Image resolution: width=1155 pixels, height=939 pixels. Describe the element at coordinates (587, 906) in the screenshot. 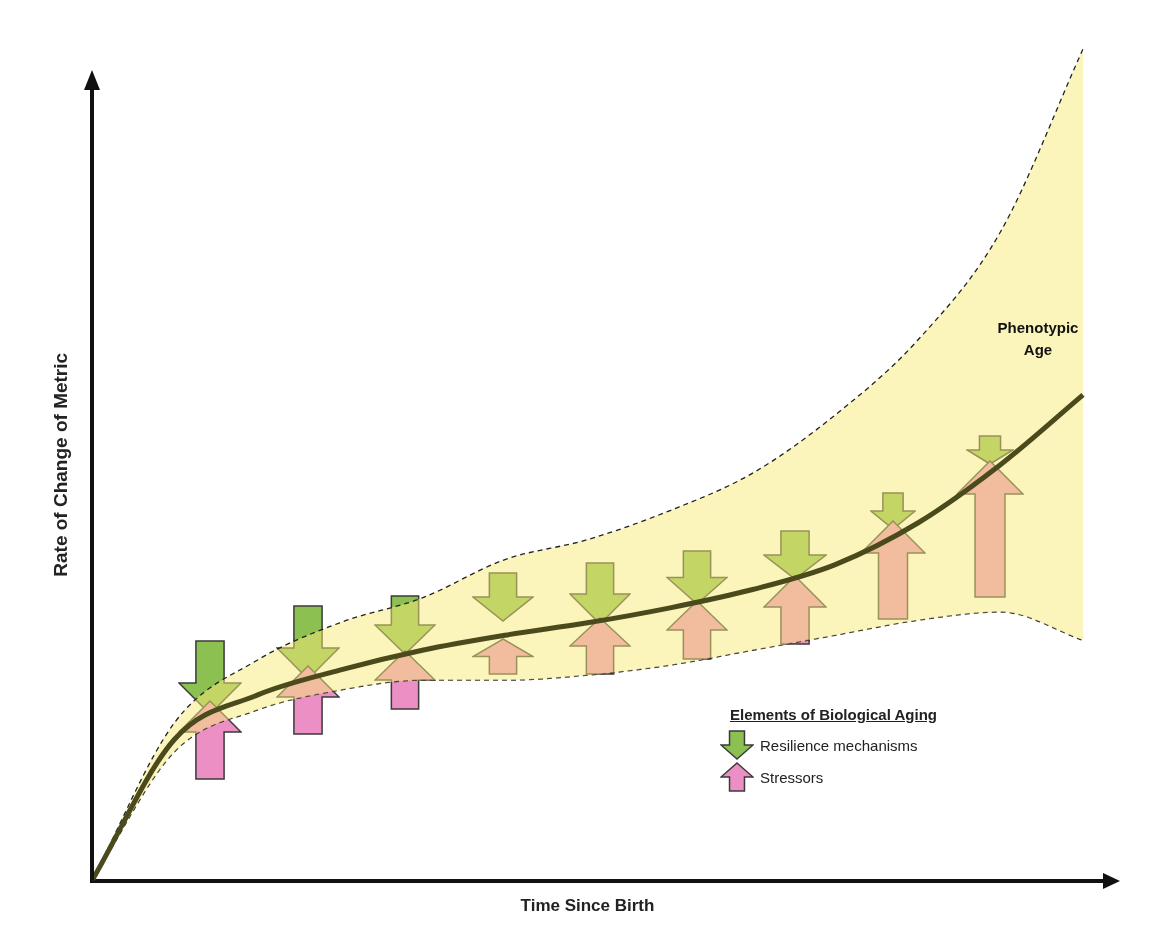

I see `x-axis-title: Time Since Birth` at that location.